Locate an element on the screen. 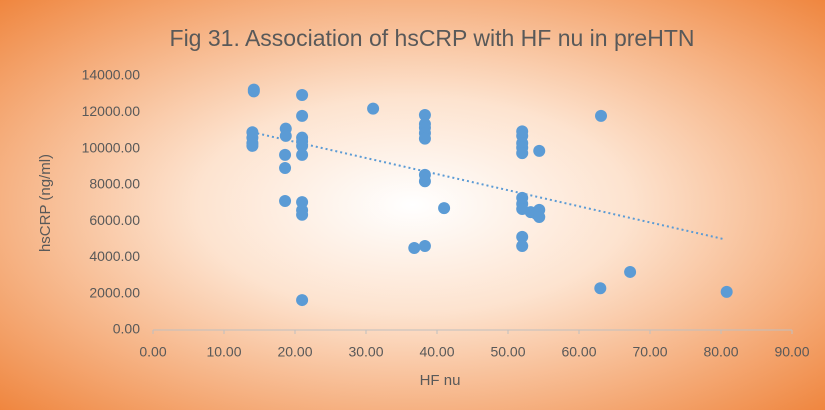 Image resolution: width=825 pixels, height=410 pixels. y-tick-label: 4000.00 is located at coordinates (114, 256).